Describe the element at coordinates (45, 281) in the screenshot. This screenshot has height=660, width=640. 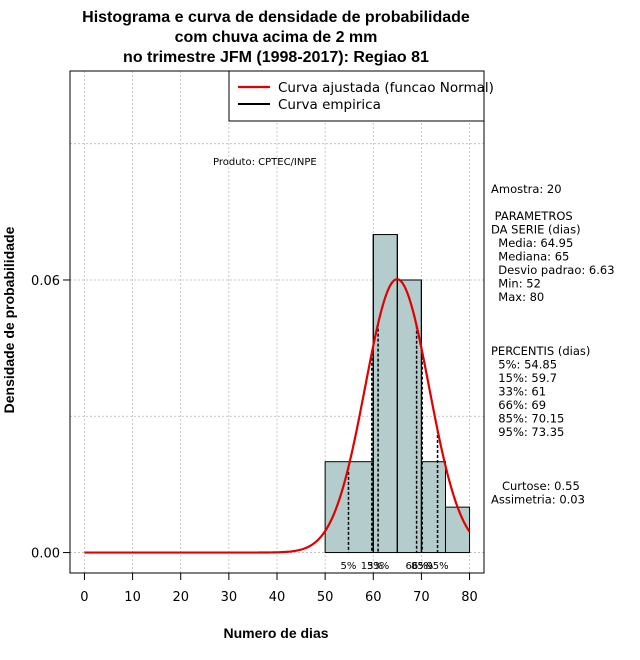
I see `y-tick-label: 0.06` at that location.